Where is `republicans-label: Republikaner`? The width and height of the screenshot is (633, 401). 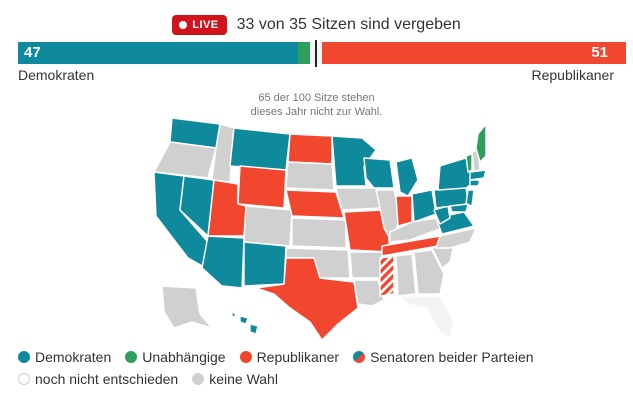
republicans-label: Republikaner is located at coordinates (573, 75).